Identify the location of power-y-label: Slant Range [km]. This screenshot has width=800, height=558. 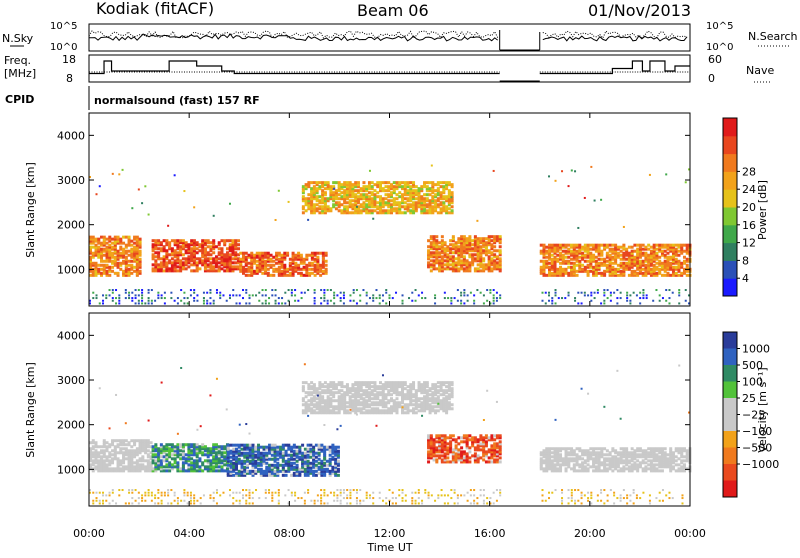
(30, 210).